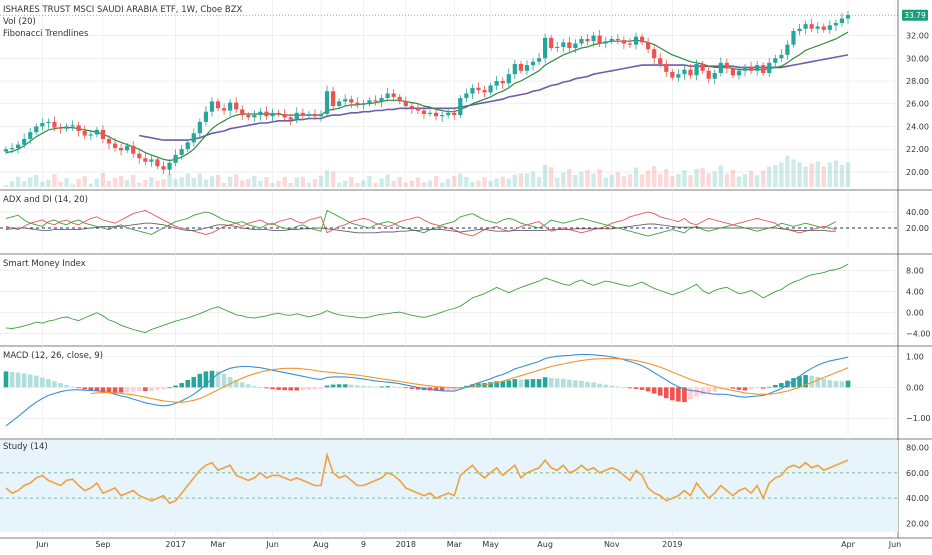 The width and height of the screenshot is (932, 555). I want to click on time-tick-label: 2018, so click(406, 544).